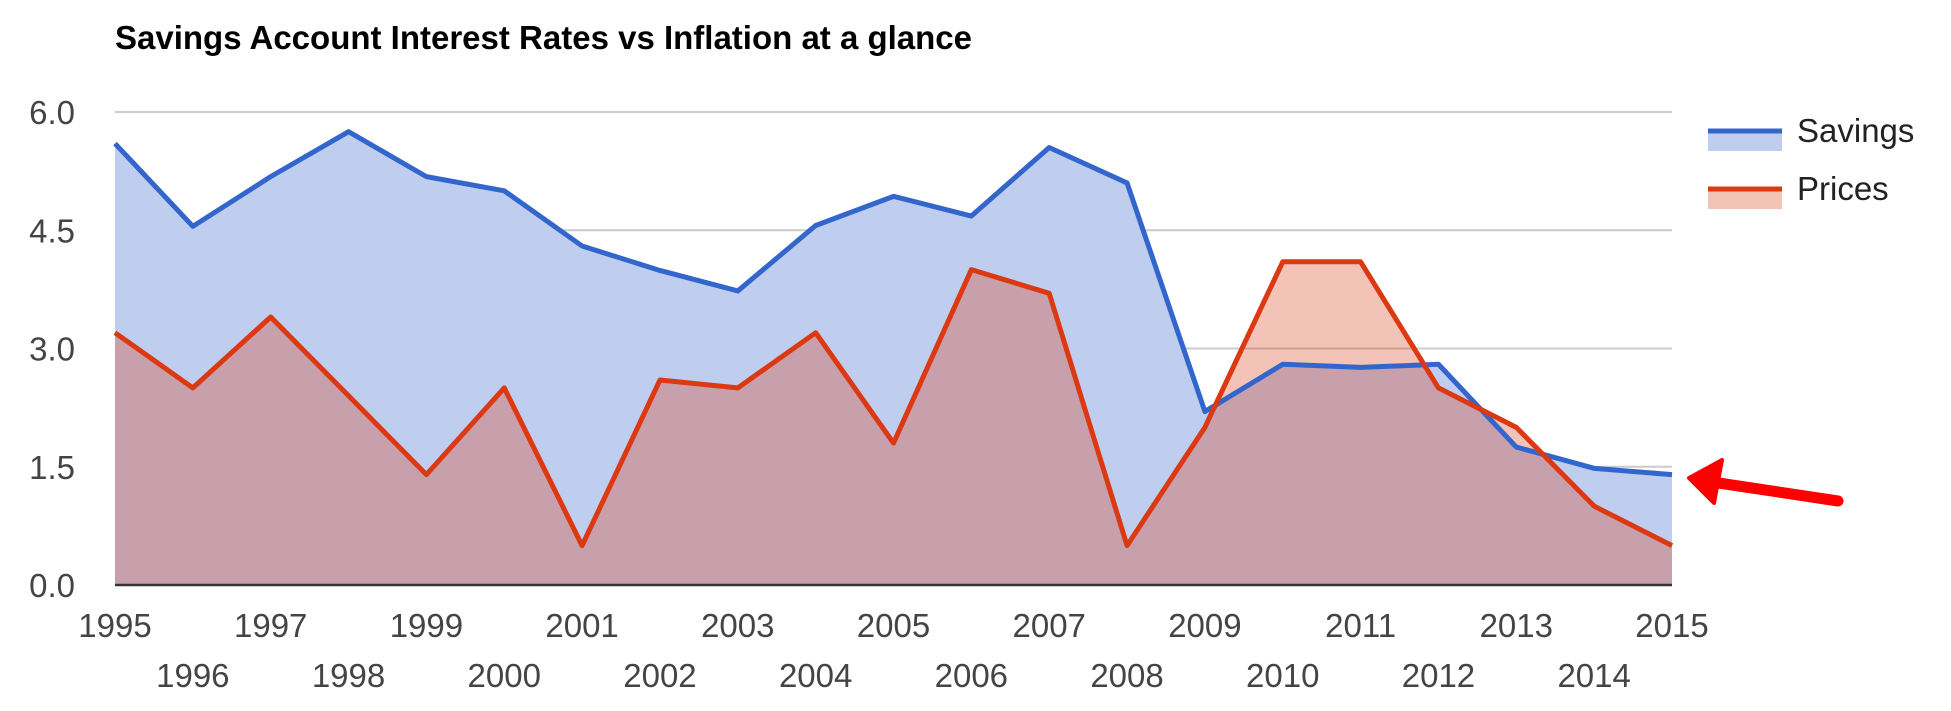 Image resolution: width=1951 pixels, height=711 pixels. I want to click on y-tick-label: 6.0, so click(52, 112).